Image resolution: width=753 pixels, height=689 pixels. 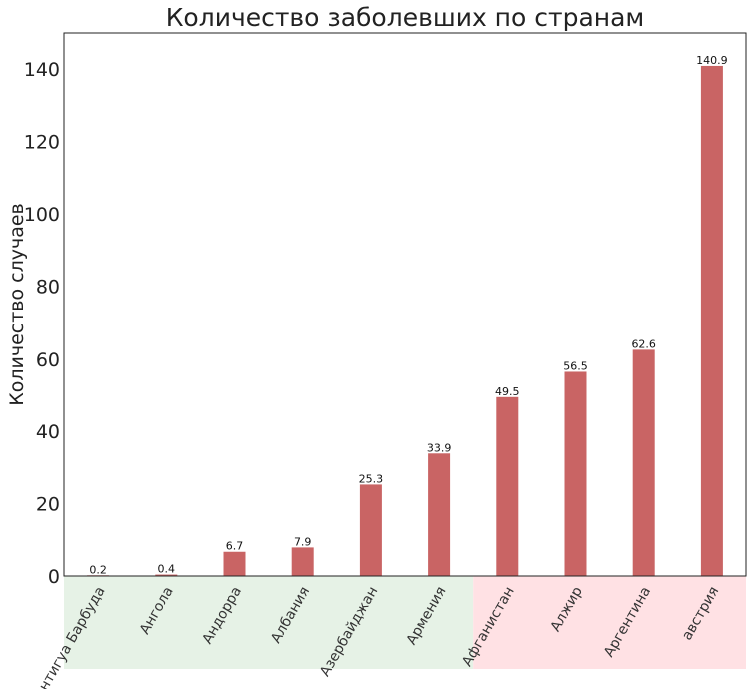 What do you see at coordinates (167, 569) in the screenshot?
I see `data-label: 0.4` at bounding box center [167, 569].